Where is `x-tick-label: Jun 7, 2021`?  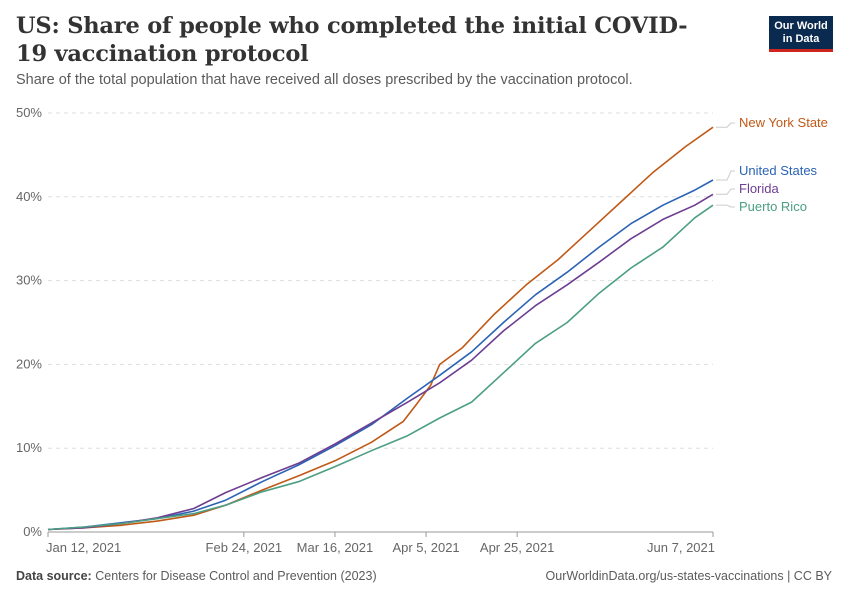
x-tick-label: Jun 7, 2021 is located at coordinates (681, 547).